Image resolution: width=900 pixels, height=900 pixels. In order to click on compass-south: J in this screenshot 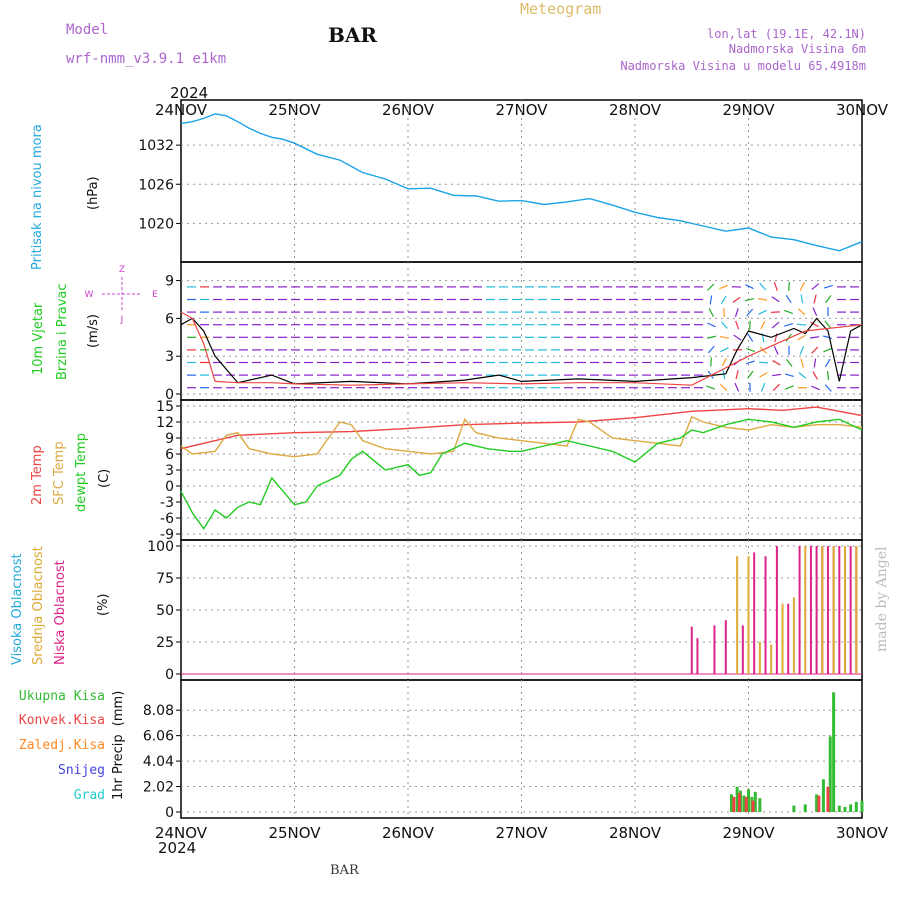, I will do `click(122, 320)`.